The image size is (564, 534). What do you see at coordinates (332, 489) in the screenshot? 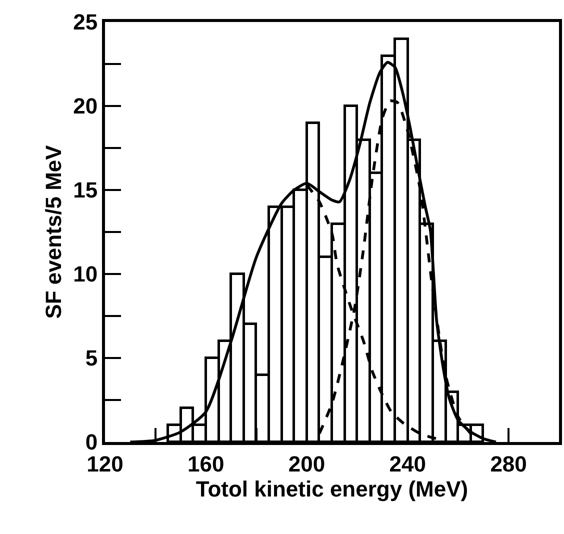
I see `x-axis-title: Totol kinetic energy (MeV)` at bounding box center [332, 489].